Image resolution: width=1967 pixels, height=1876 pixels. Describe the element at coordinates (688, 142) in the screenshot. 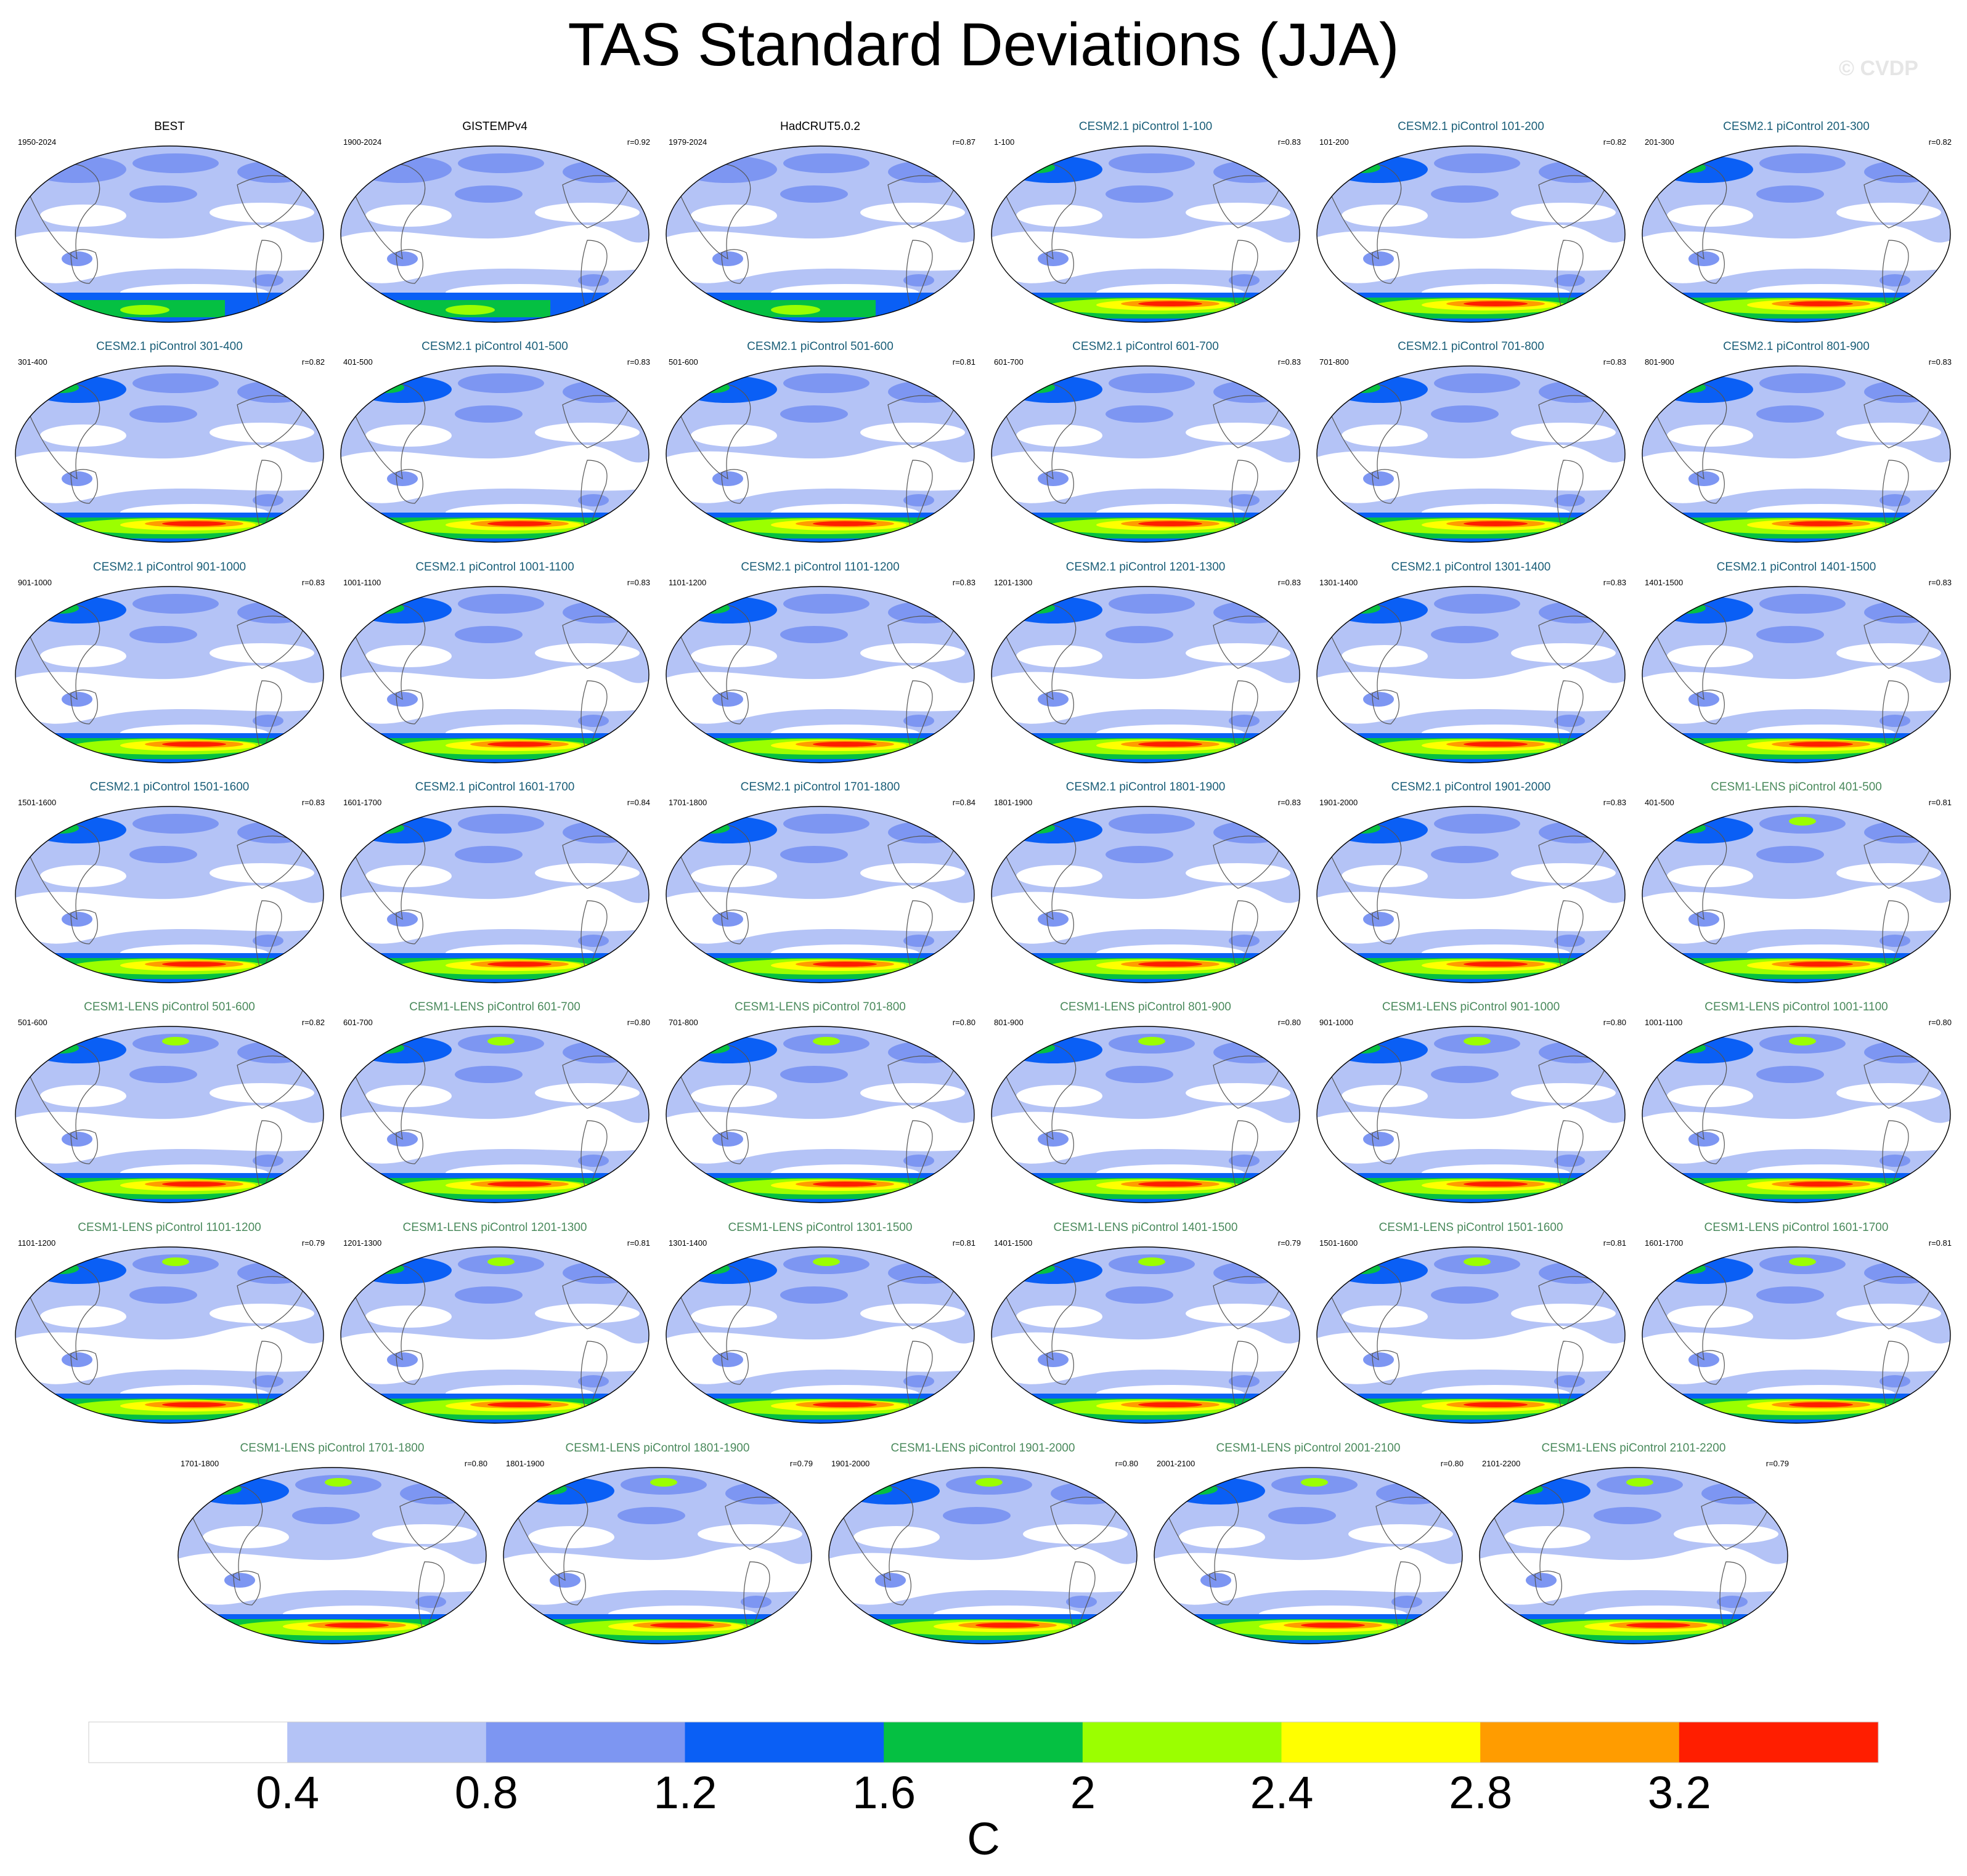

I see `panel-period: 1979-2024` at that location.